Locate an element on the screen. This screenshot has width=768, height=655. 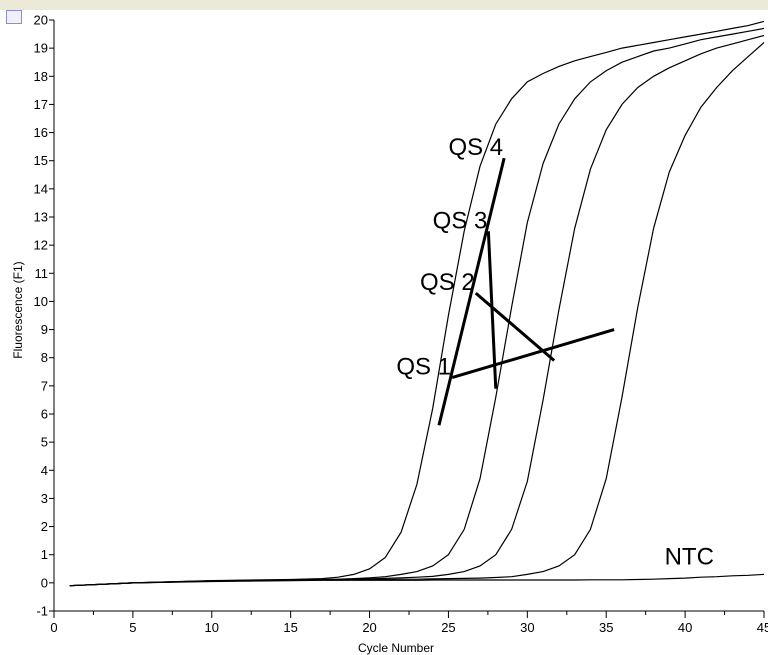
series-label-qs-2: QS 2 is located at coordinates (447, 282).